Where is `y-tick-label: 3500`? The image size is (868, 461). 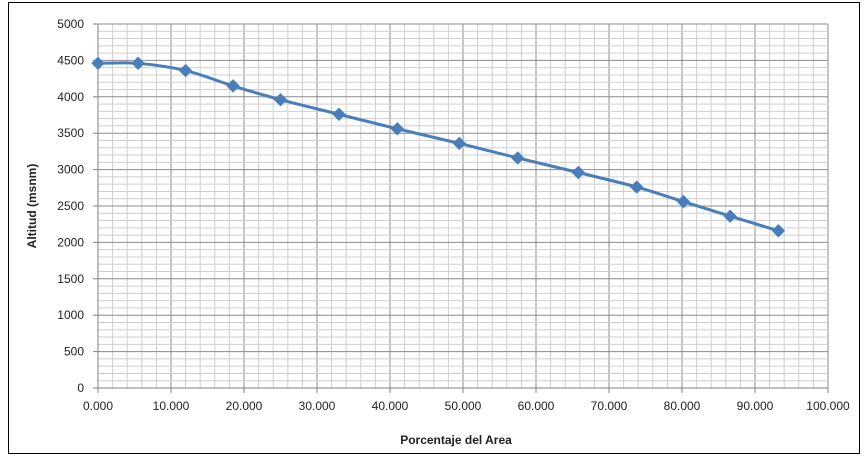
y-tick-label: 3500 is located at coordinates (70, 133).